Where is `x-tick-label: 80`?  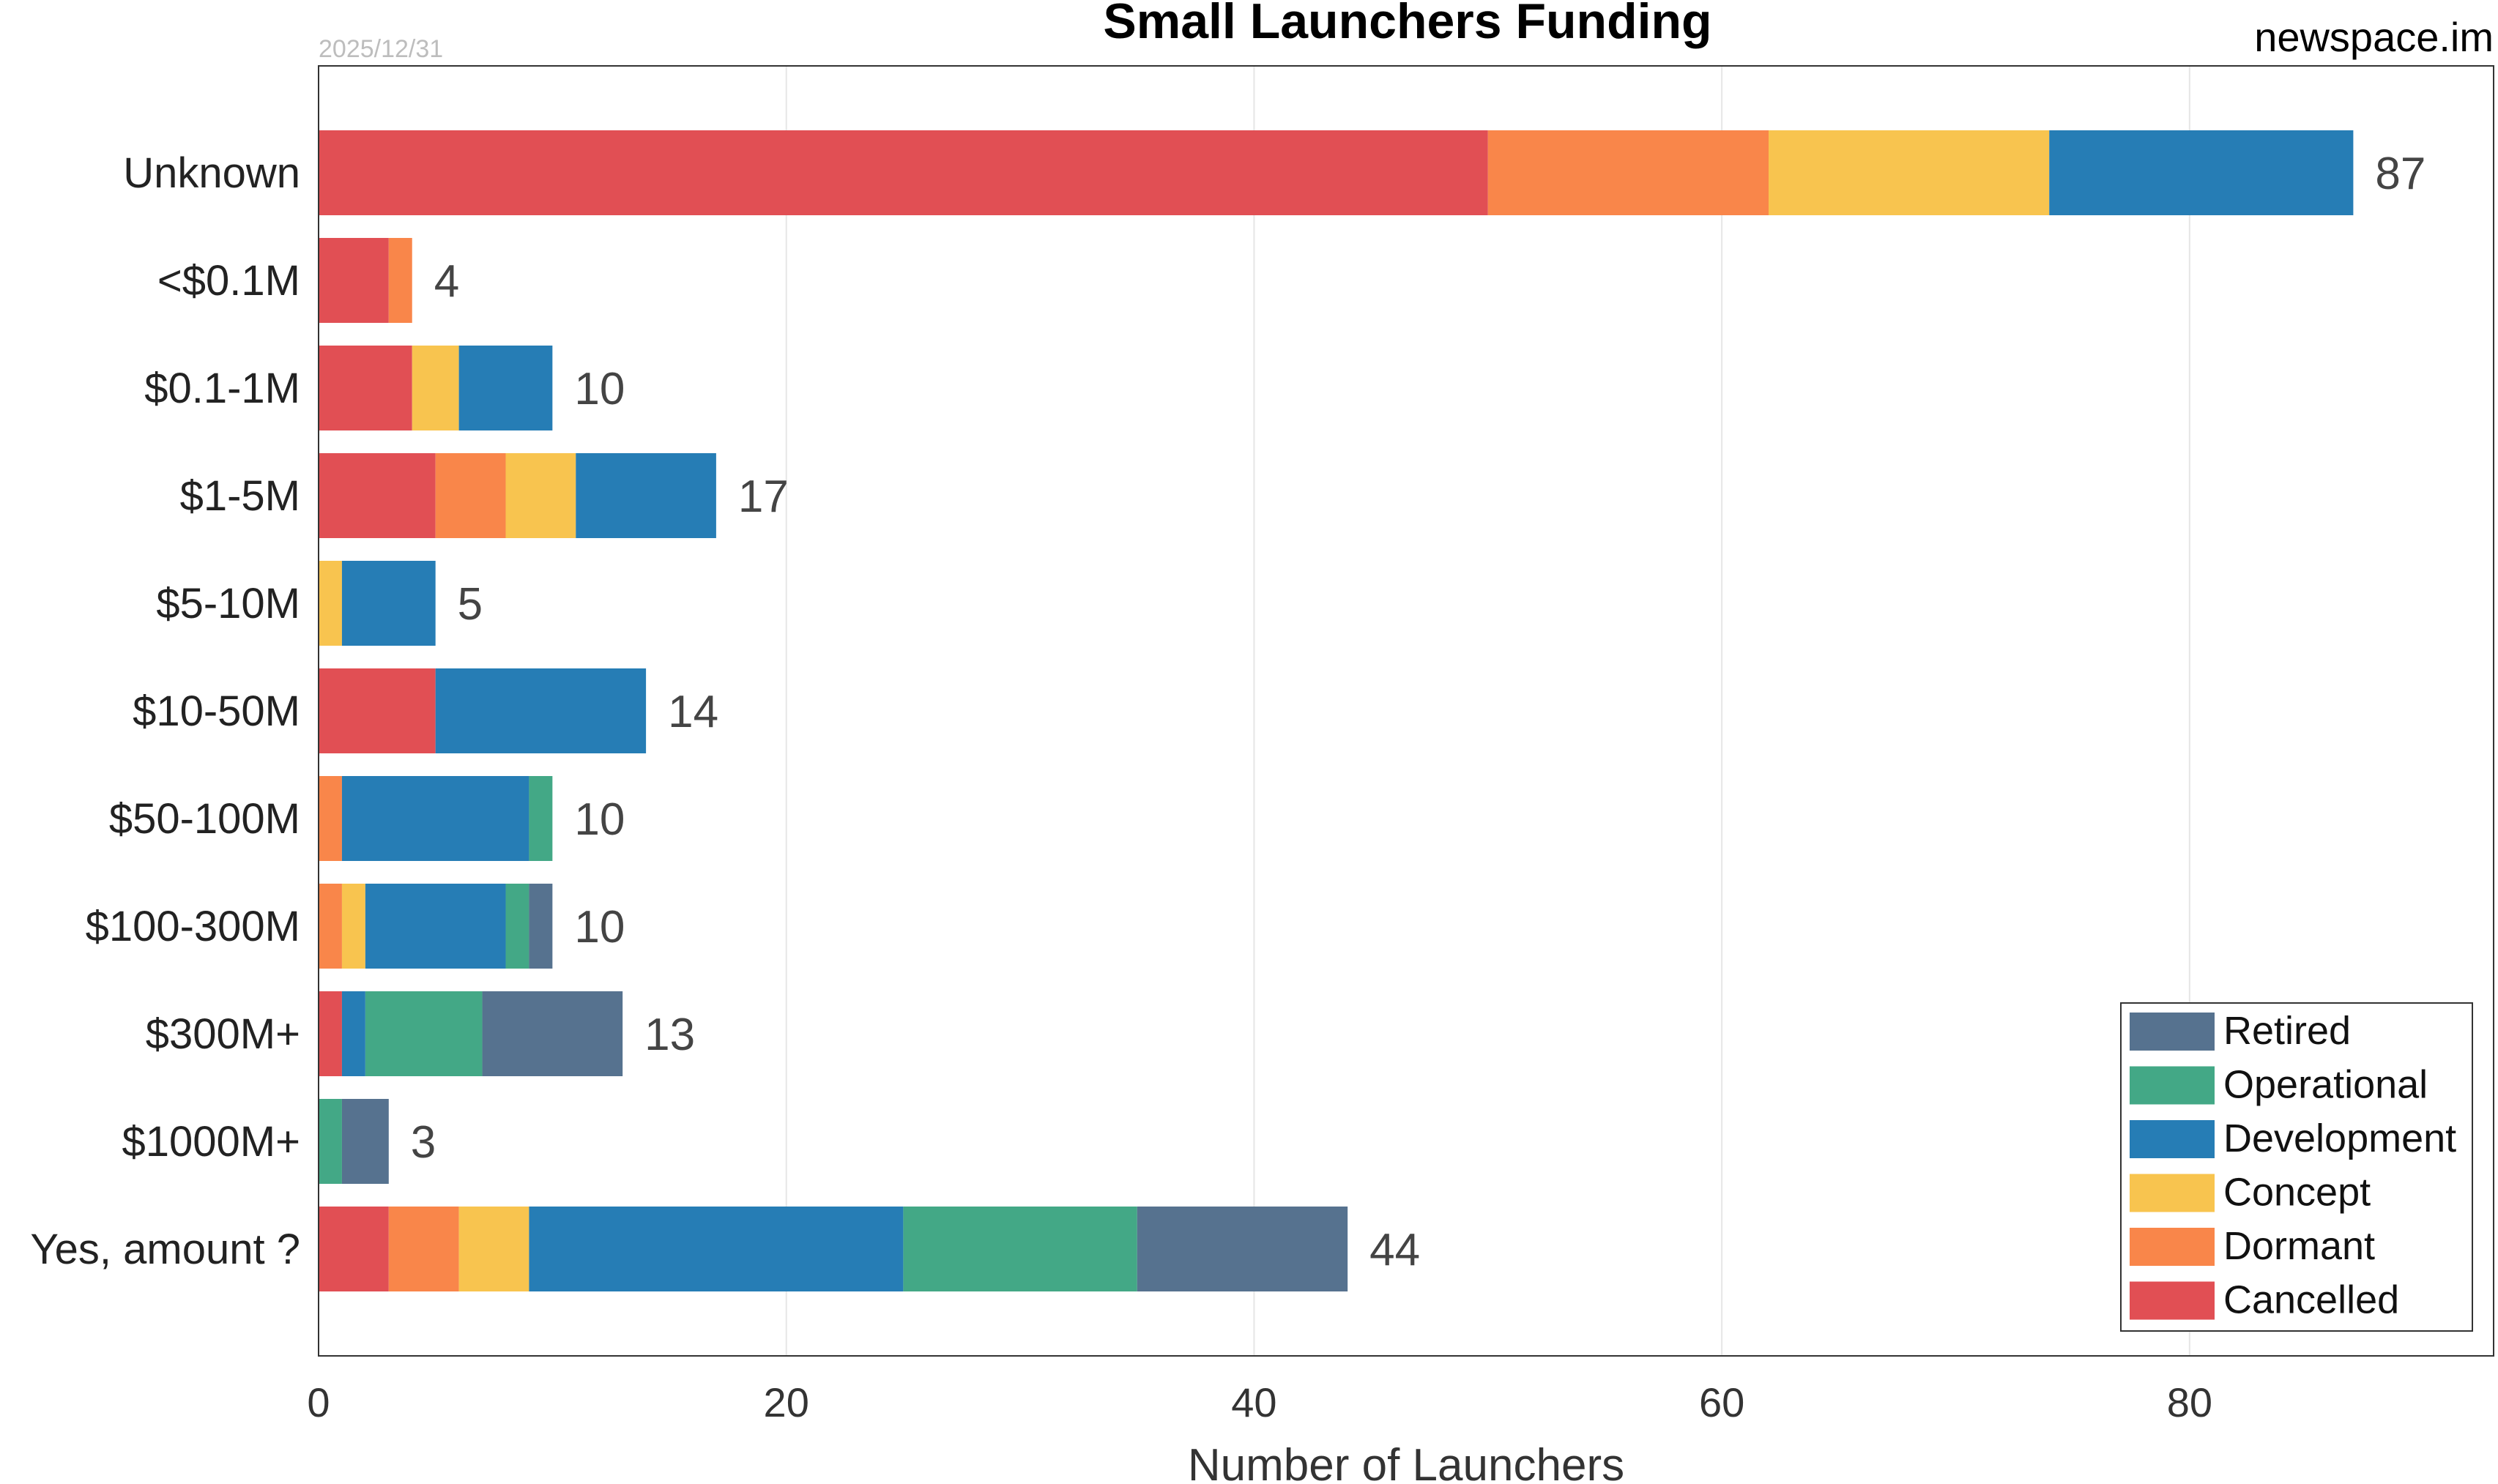 x-tick-label: 80 is located at coordinates (2189, 1402).